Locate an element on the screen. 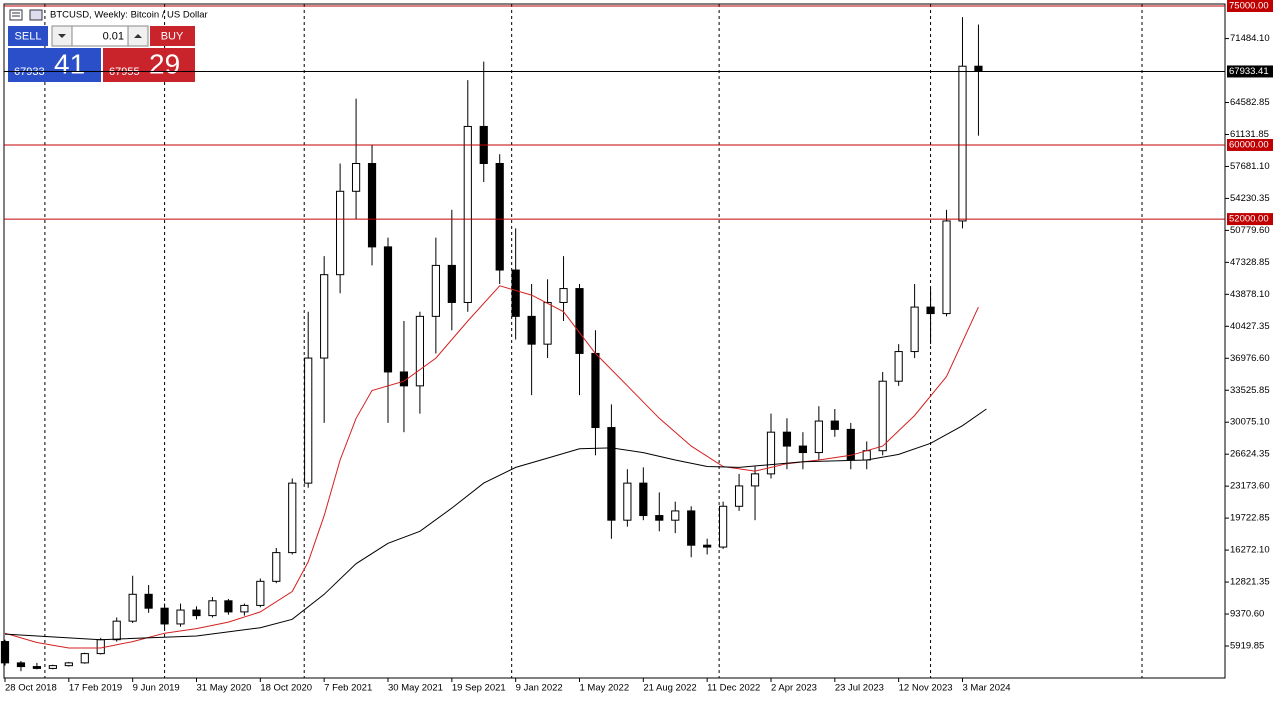 This screenshot has width=1285, height=701. trade-panel: SELL 0.01 BUY 67933 41 67955 29 is located at coordinates (101, 53).